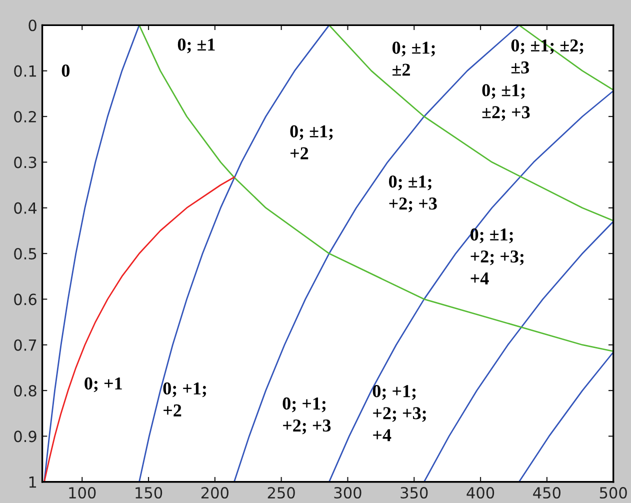  I want to click on annotation: 0; ±1; ±2; +3, so click(506, 102).